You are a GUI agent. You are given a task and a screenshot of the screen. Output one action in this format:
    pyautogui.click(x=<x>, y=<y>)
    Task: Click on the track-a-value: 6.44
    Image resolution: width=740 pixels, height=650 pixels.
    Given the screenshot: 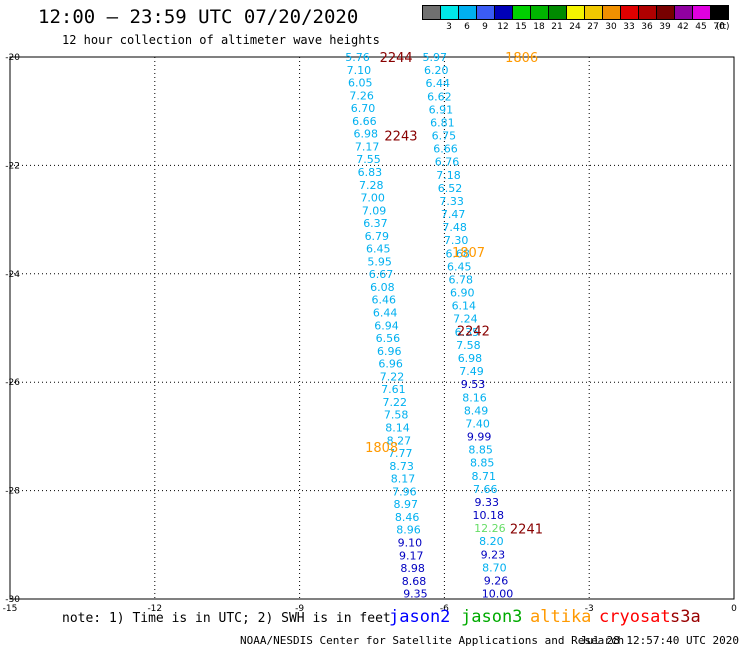 What is the action you would take?
    pyautogui.click(x=385, y=313)
    